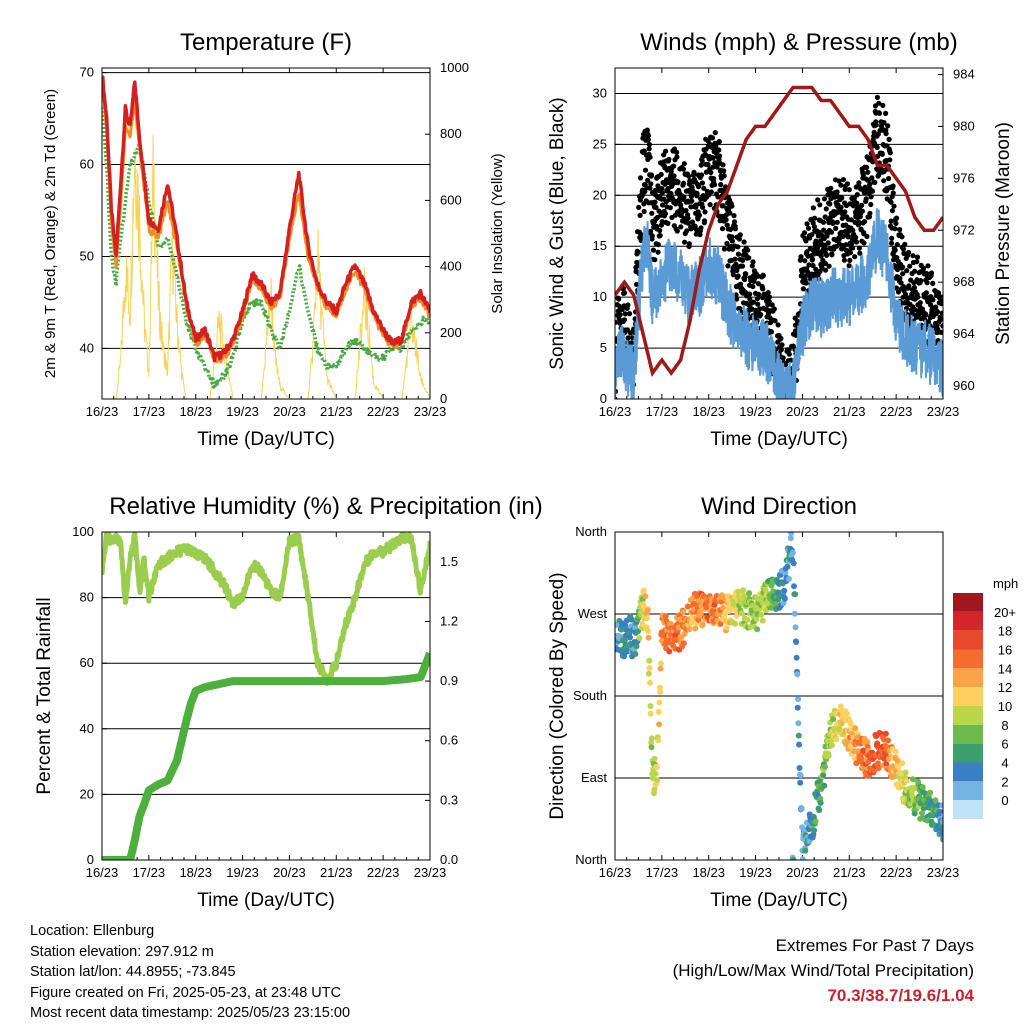 This screenshot has width=1024, height=1024. I want to click on extremes-subtitle: (High/Low/Max Wind/Total Precipitation), so click(823, 970).